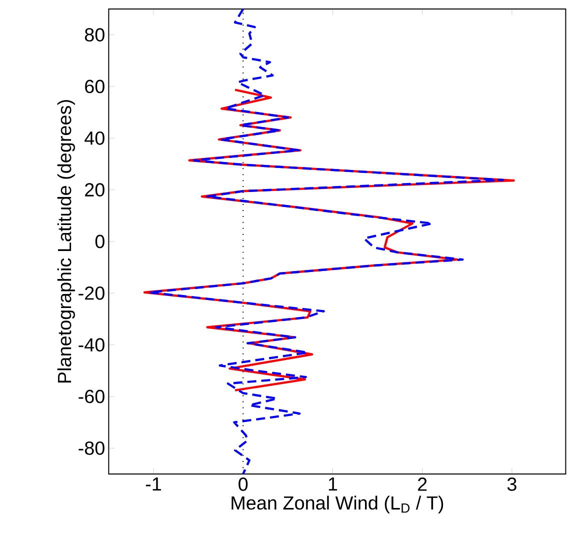 This screenshot has width=568, height=554. What do you see at coordinates (243, 484) in the screenshot?
I see `x-tick-label: 0` at bounding box center [243, 484].